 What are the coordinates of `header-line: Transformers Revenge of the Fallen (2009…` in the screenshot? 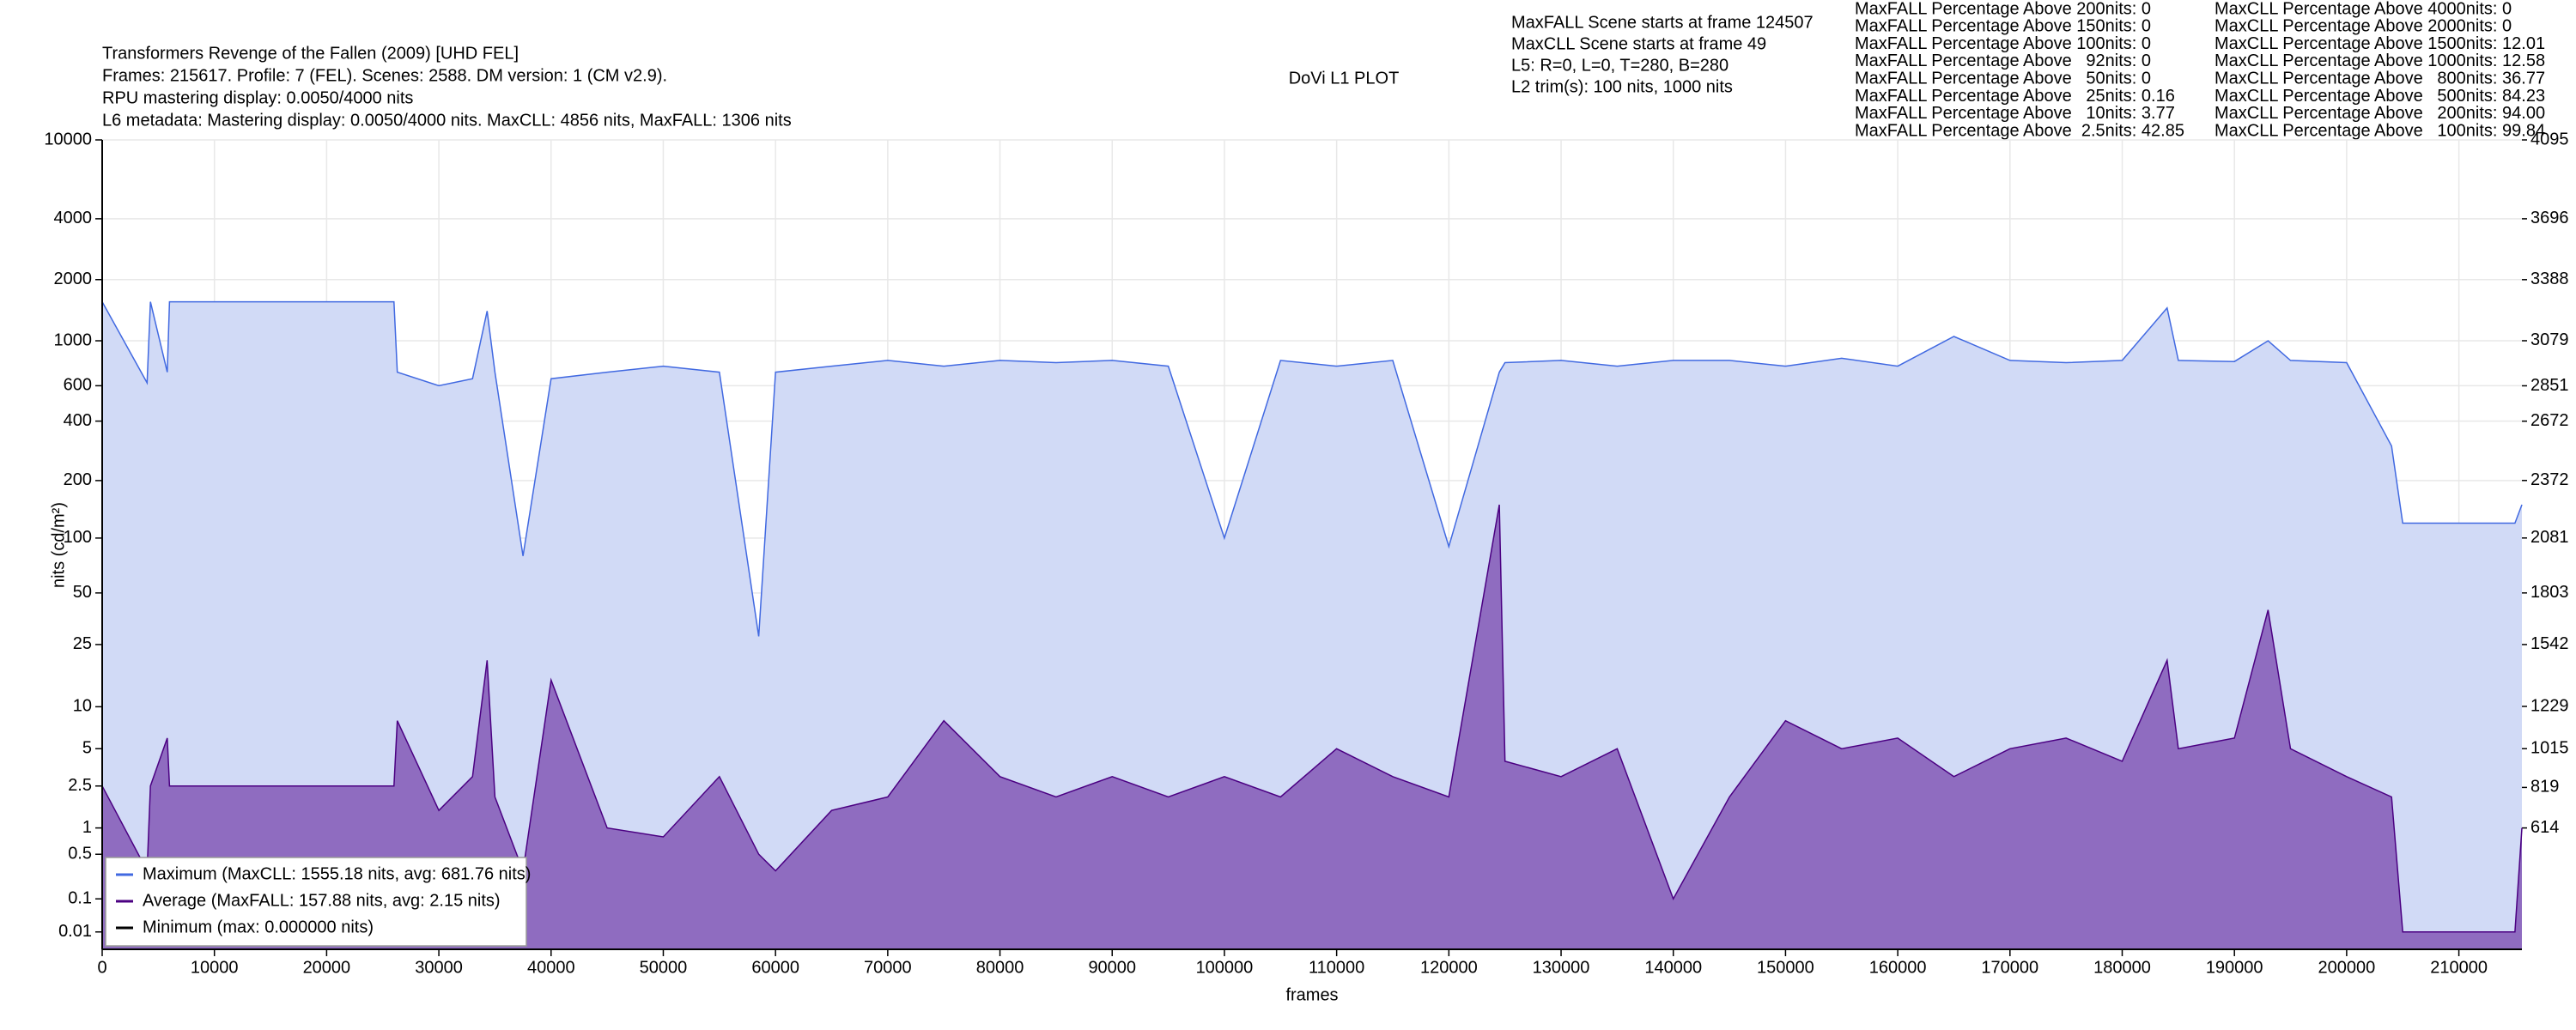 It's located at (311, 53).